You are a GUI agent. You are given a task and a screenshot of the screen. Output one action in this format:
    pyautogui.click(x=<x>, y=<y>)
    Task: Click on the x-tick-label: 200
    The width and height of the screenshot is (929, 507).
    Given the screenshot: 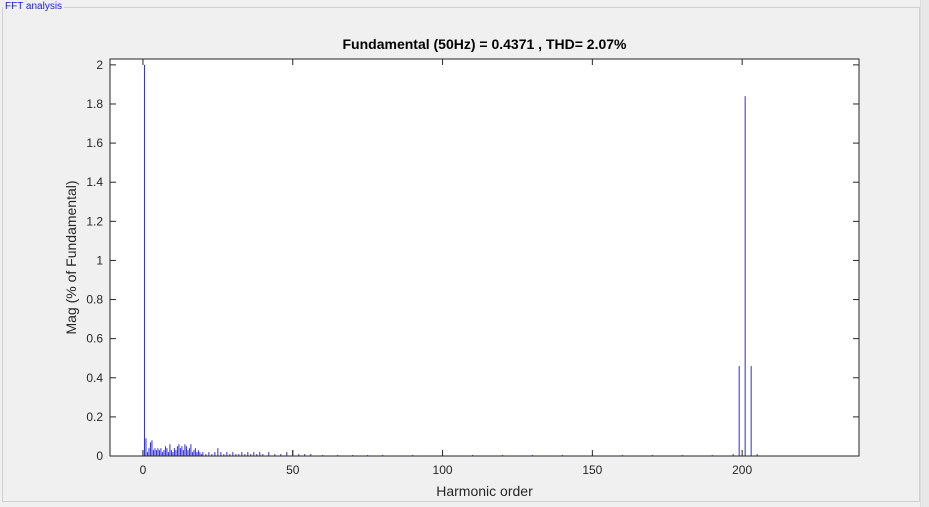 What is the action you would take?
    pyautogui.click(x=742, y=470)
    